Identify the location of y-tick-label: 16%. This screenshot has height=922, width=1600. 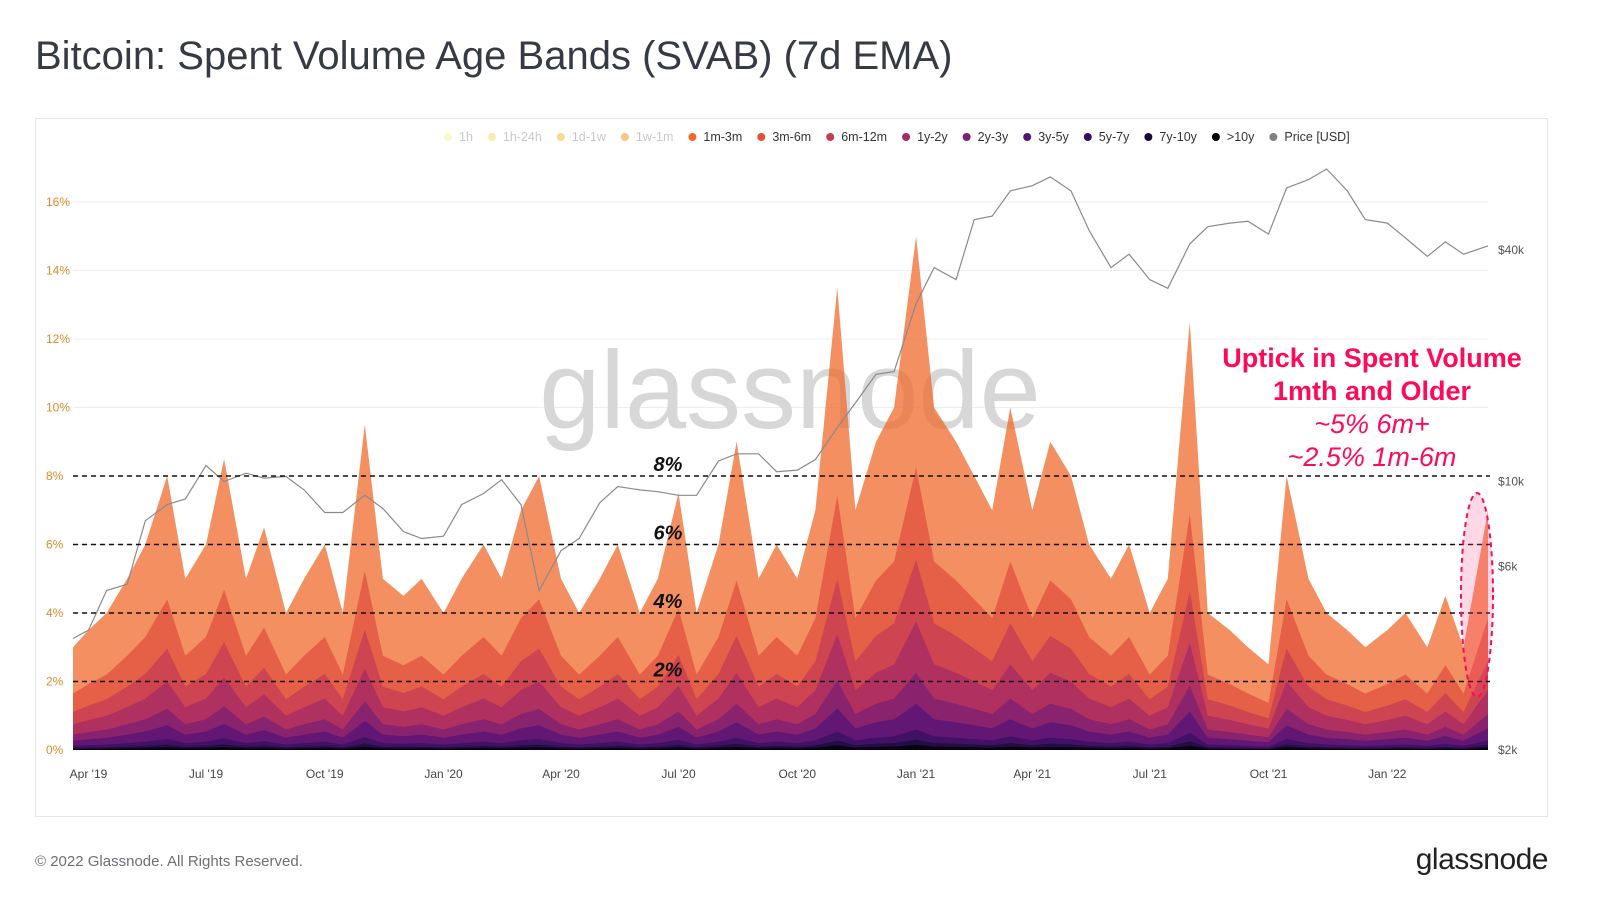
(58, 202).